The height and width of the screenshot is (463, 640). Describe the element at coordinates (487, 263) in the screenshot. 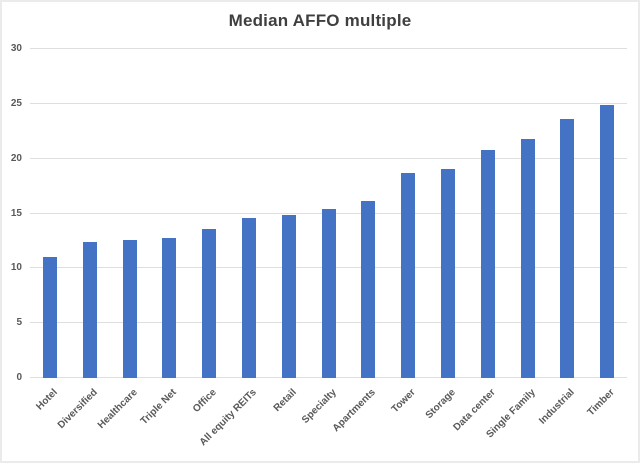

I see `bar-data-center` at that location.